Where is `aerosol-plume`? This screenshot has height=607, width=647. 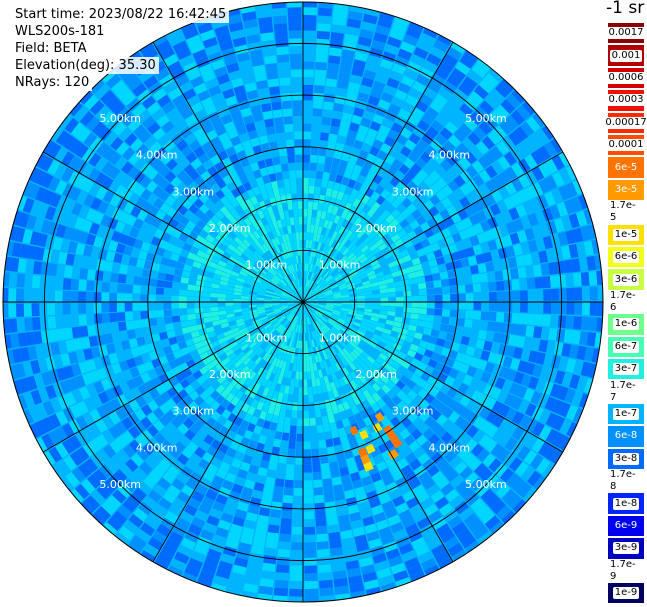
aerosol-plume is located at coordinates (376, 442).